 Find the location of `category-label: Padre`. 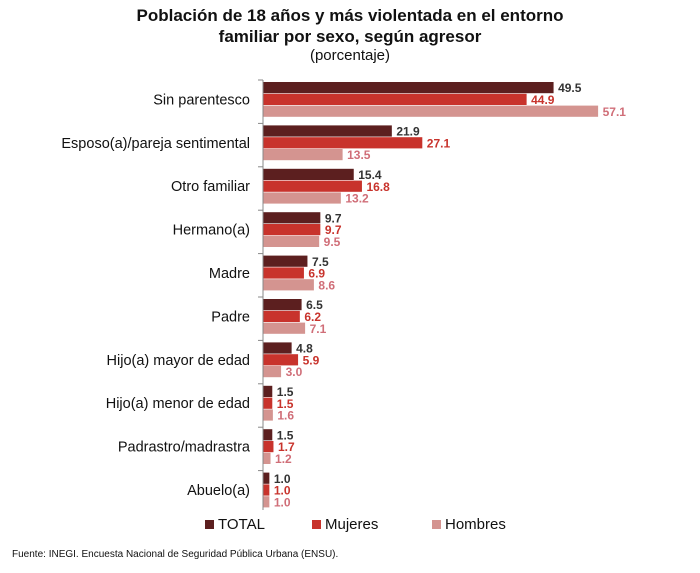

category-label: Padre is located at coordinates (230, 317).